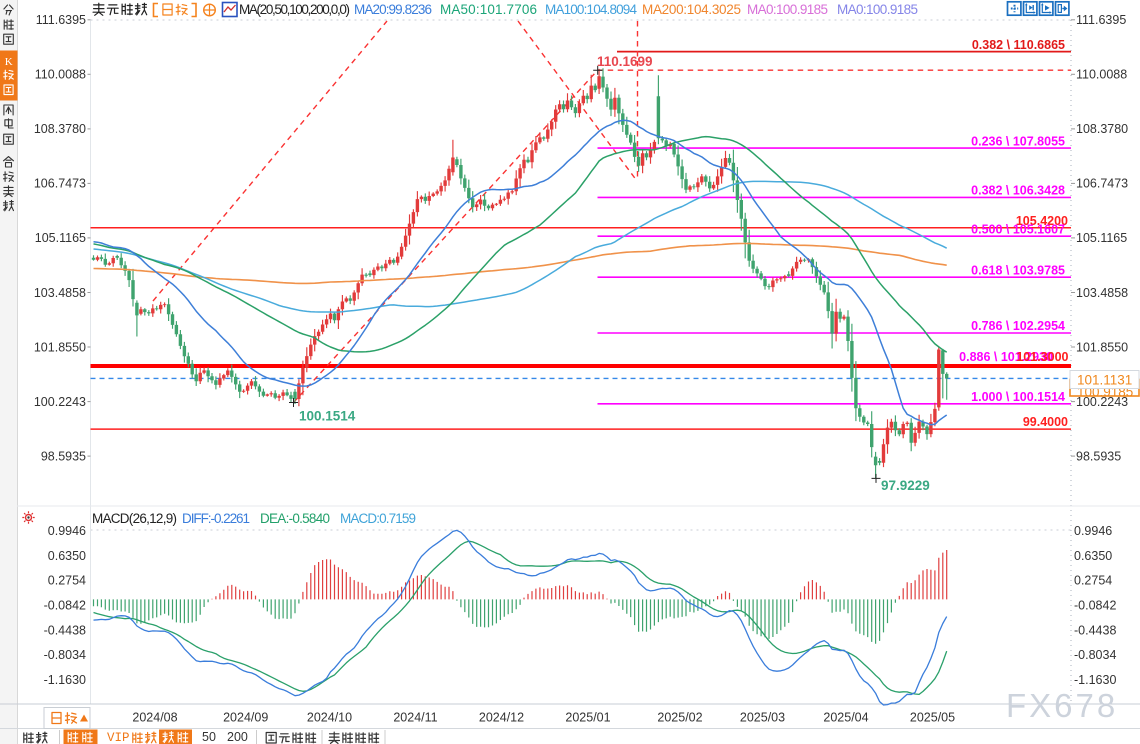  Describe the element at coordinates (216, 518) in the screenshot. I see `svg-text: DIFF:-0.2261` at that location.